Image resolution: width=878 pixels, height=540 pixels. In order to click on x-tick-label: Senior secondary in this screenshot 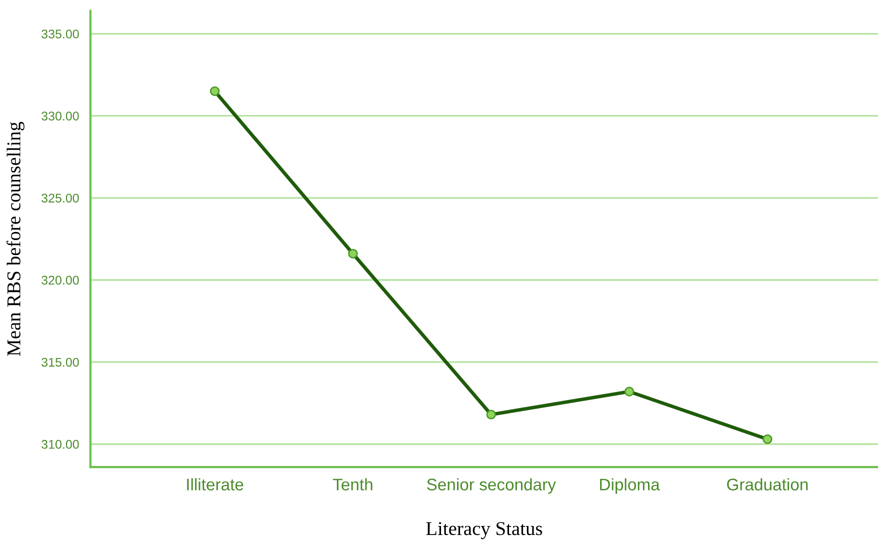, I will do `click(491, 486)`.